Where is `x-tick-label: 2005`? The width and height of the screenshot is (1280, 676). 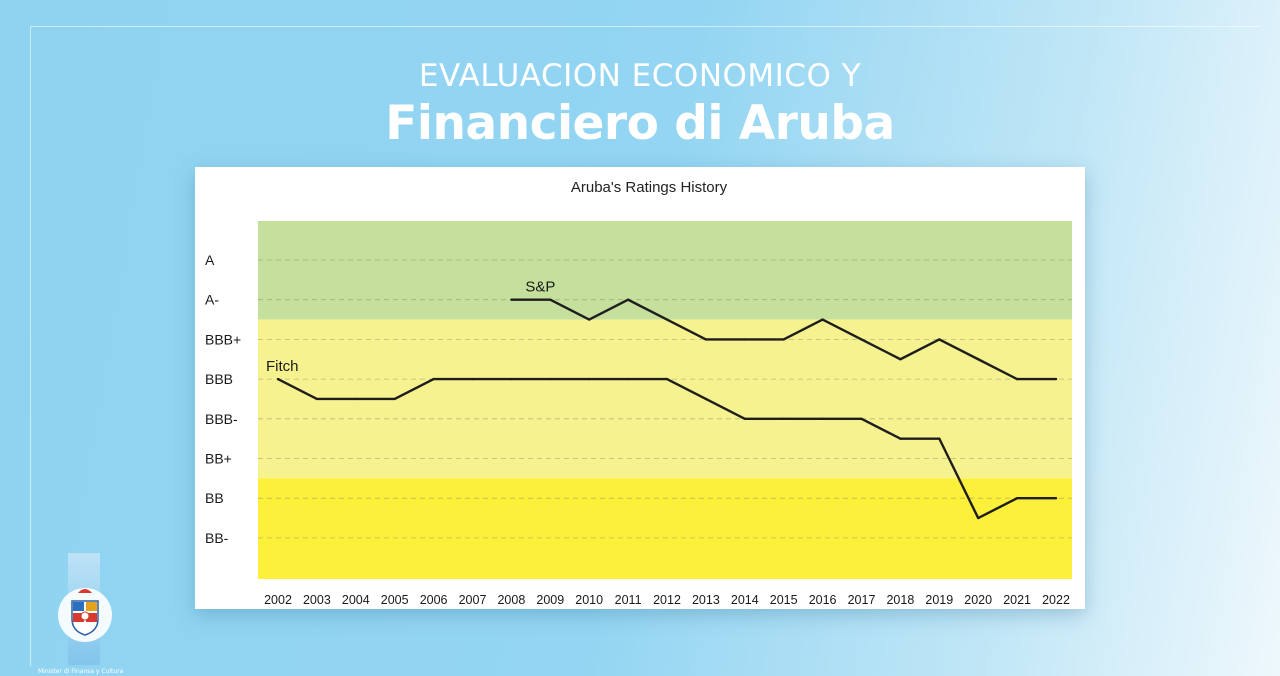
x-tick-label: 2005 is located at coordinates (395, 600).